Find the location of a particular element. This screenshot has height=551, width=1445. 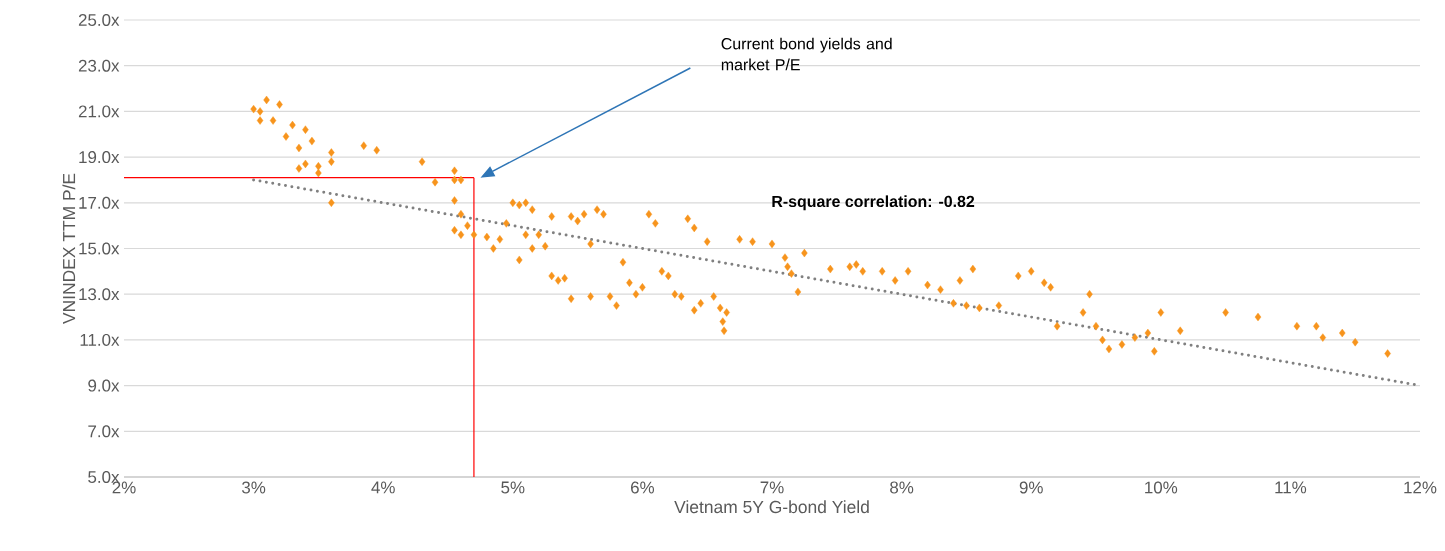

y-tick-label: 5.0x is located at coordinates (104, 477).